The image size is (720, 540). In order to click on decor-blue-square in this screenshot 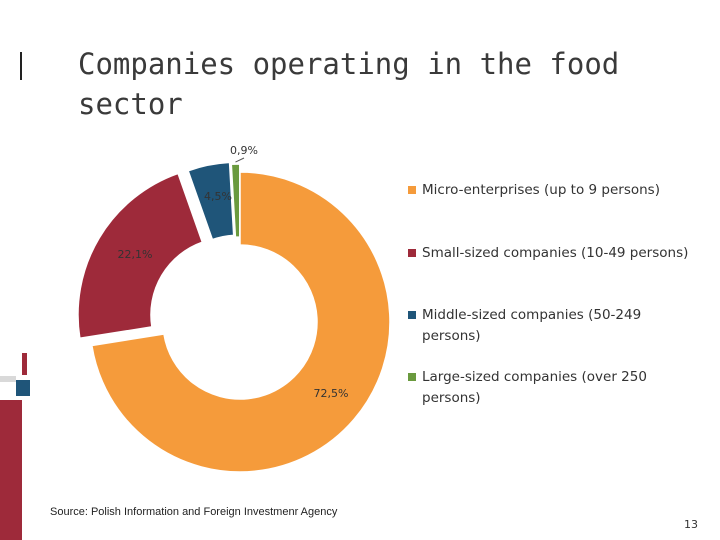, I will do `click(23, 388)`.